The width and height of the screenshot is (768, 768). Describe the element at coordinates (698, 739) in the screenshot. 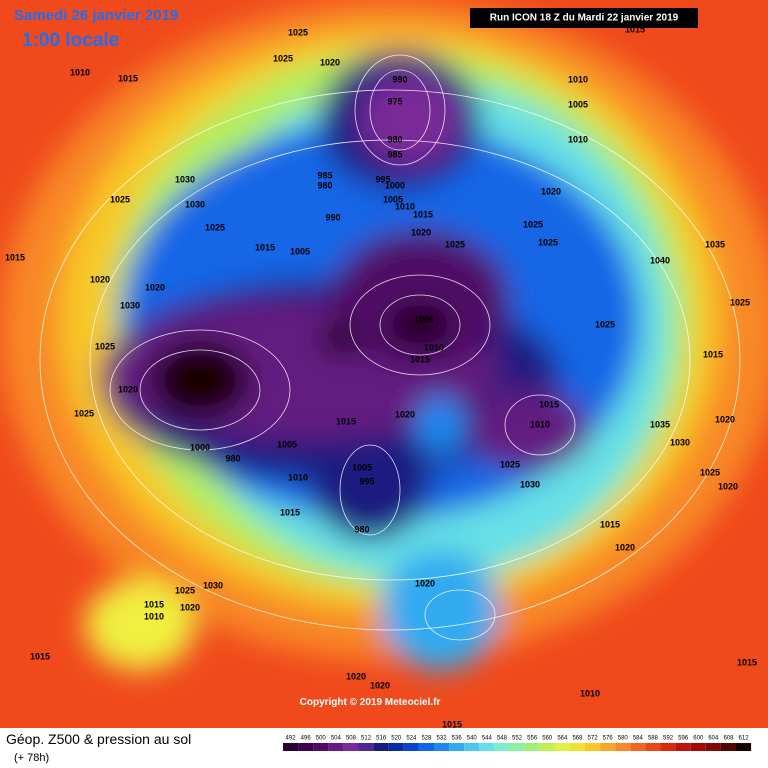

I see `scale-label: 600` at that location.